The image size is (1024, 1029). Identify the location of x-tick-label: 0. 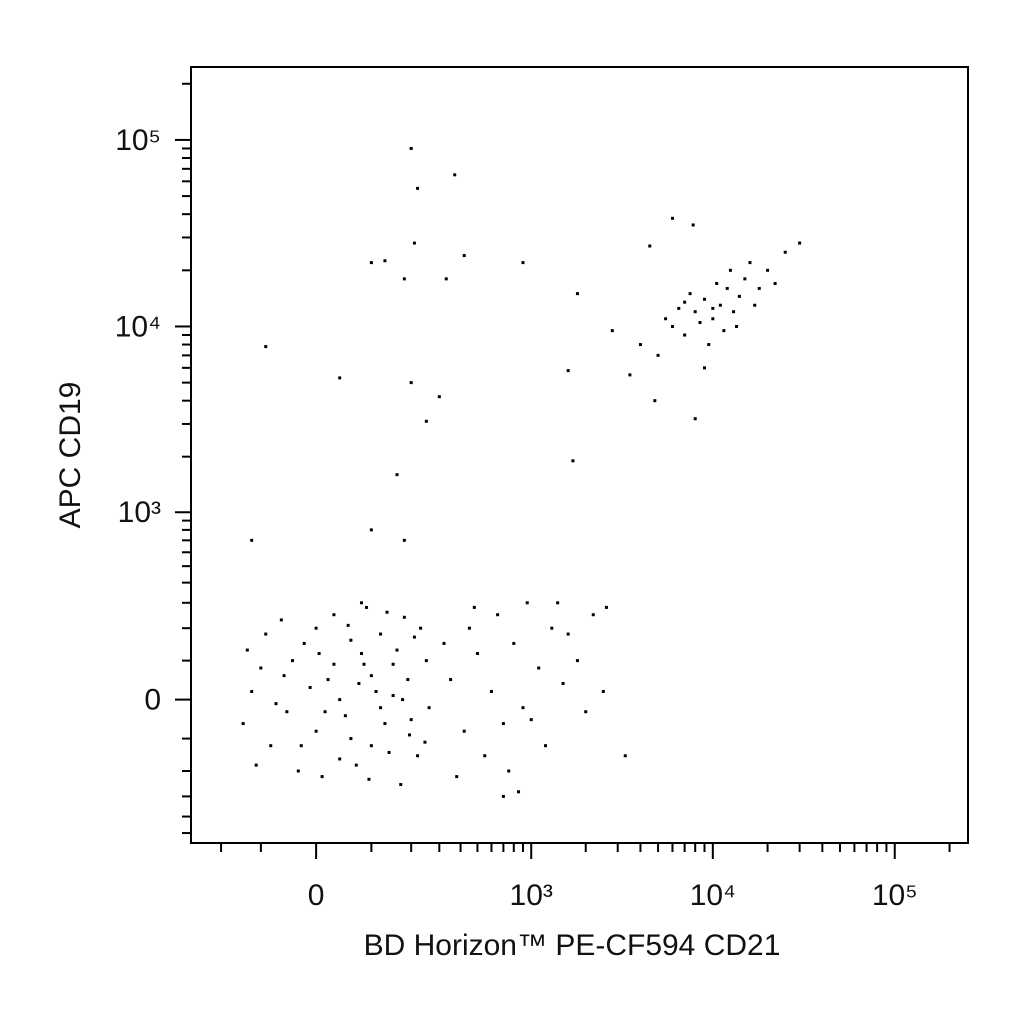
(316, 895).